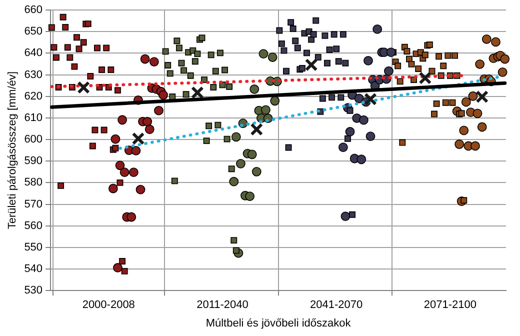  What do you see at coordinates (336, 305) in the screenshot?
I see `x-tick-label: 2041-2070` at bounding box center [336, 305].